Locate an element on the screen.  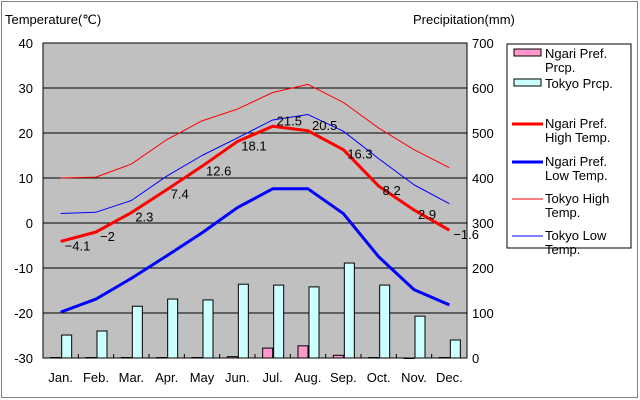
right-tick-label: 100 is located at coordinates (483, 313).